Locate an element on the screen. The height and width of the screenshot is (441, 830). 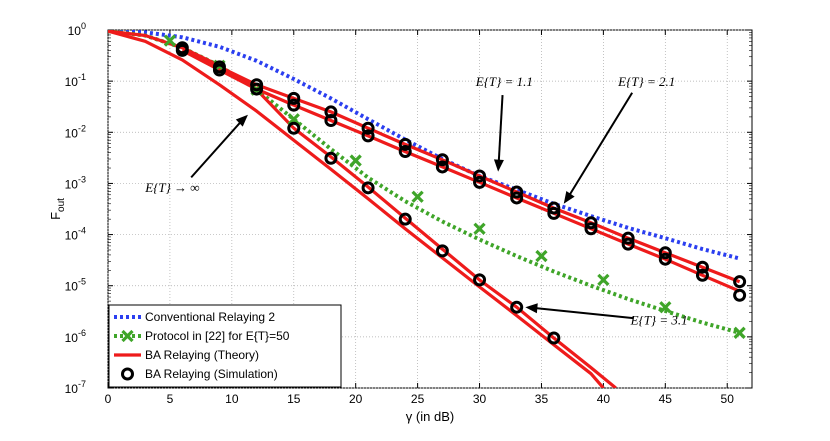
annotation-label: E{T} = 2.1 is located at coordinates (646, 81).